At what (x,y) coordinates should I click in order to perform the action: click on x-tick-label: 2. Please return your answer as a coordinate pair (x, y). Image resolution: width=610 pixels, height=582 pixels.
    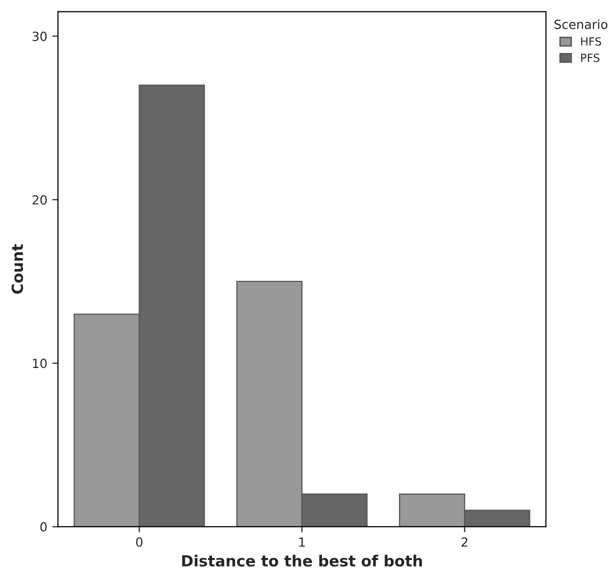
    Looking at the image, I should click on (465, 542).